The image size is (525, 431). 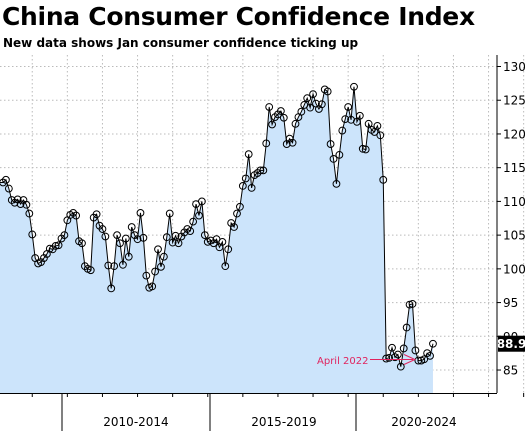 I want to click on y-tick-label: 115, so click(x=514, y=168).